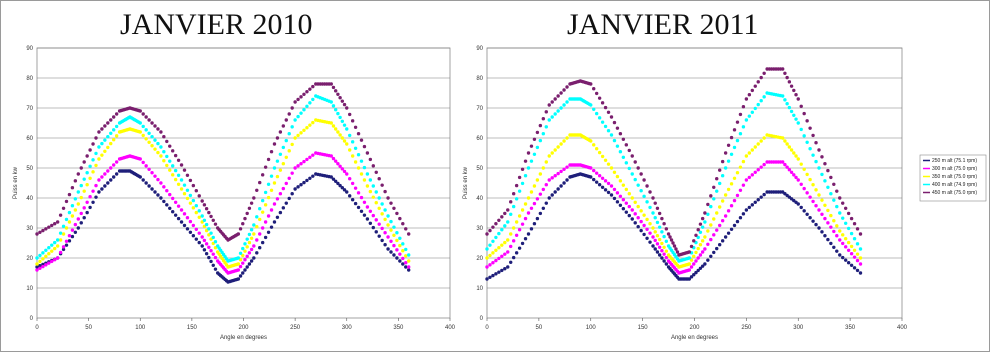  Describe the element at coordinates (32, 319) in the screenshot. I see `y-tick-label: 0` at that location.